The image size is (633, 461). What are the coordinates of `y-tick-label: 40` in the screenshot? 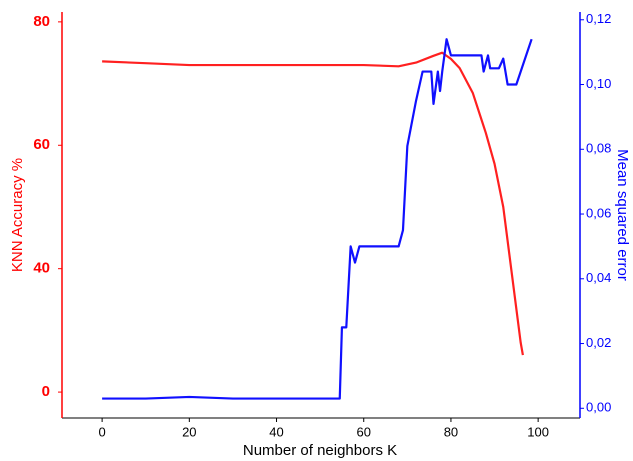 It's located at (41, 268).